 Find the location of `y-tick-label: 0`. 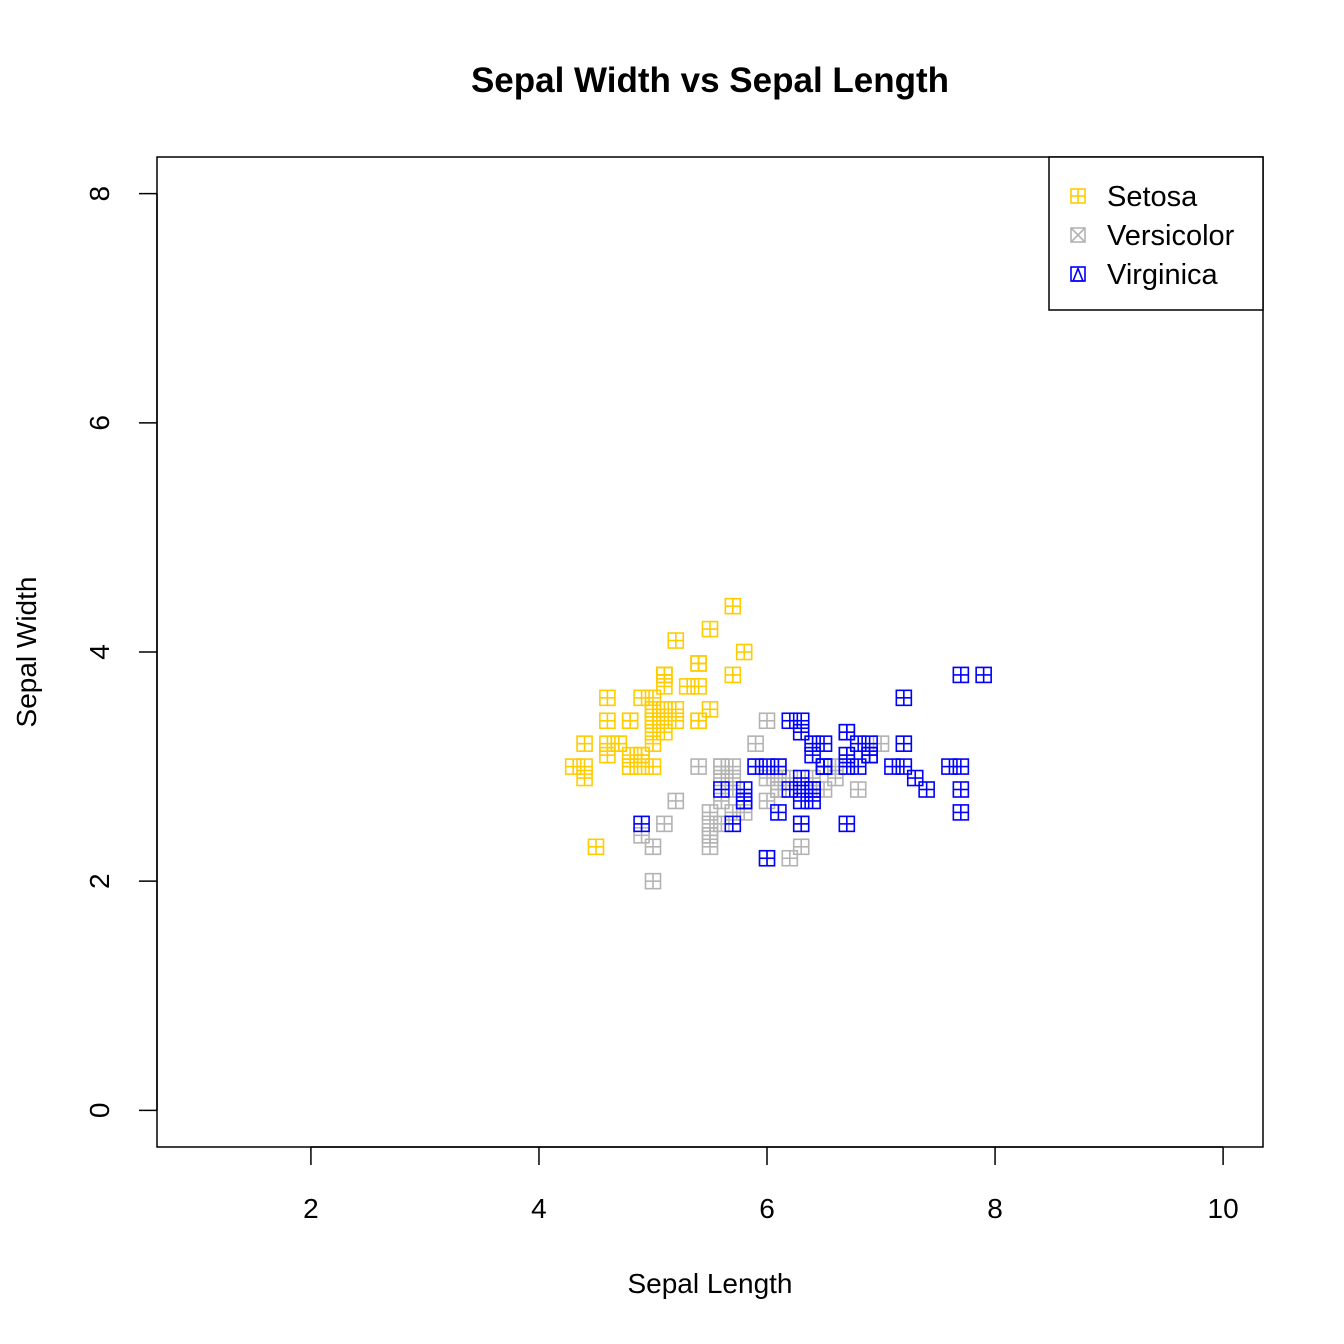

y-tick-label: 0 is located at coordinates (99, 1111).